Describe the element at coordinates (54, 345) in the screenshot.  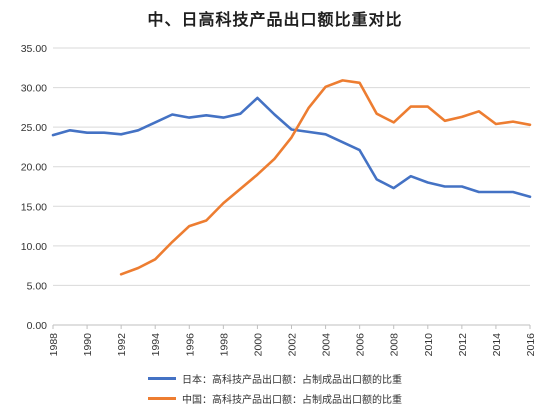
I see `x-tick-label: 1988` at that location.